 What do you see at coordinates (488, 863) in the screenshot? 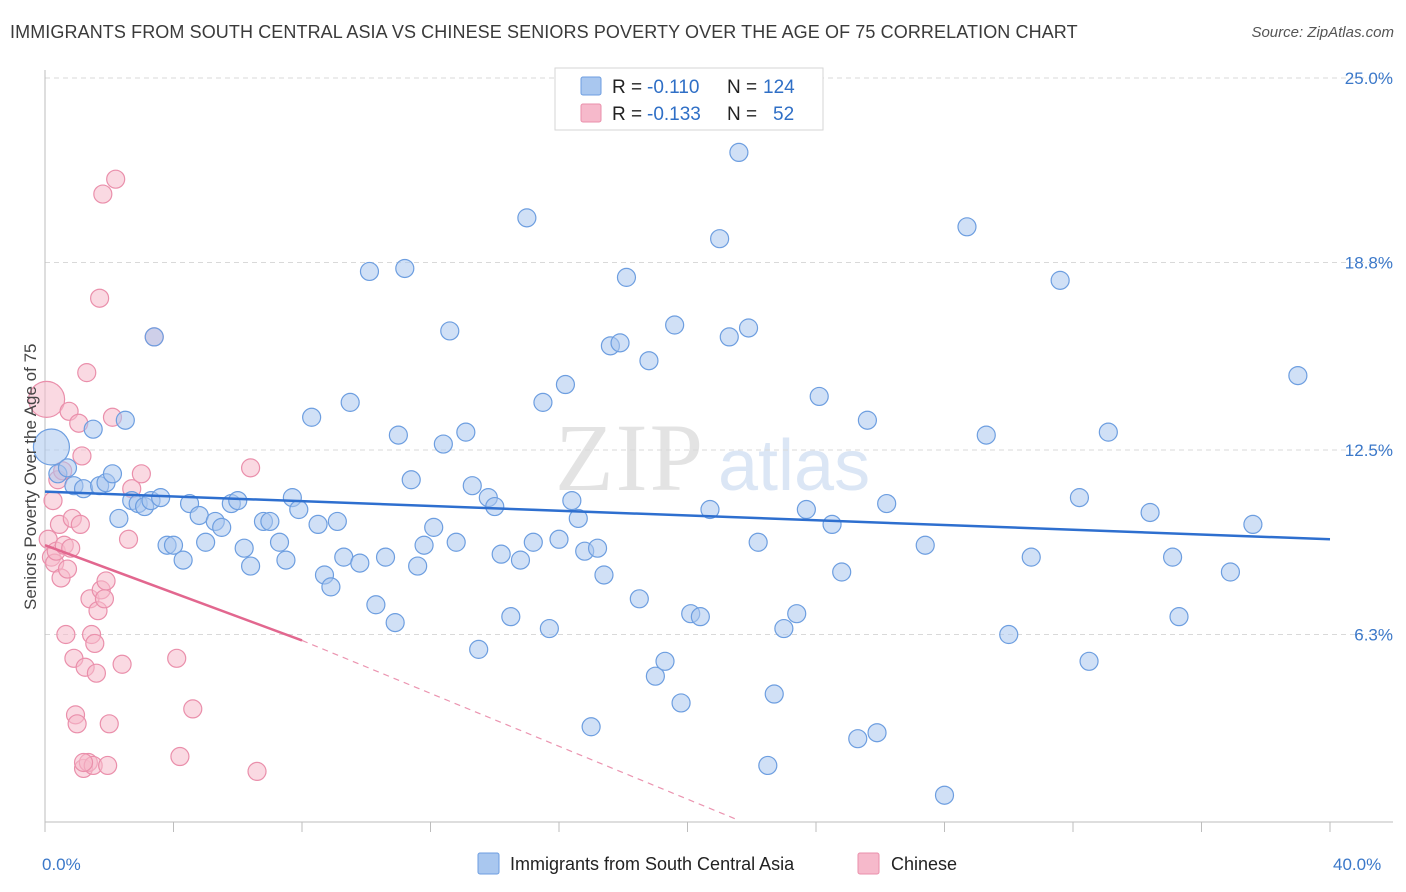
I see `legend-swatch-south-central-asia` at bounding box center [488, 863].